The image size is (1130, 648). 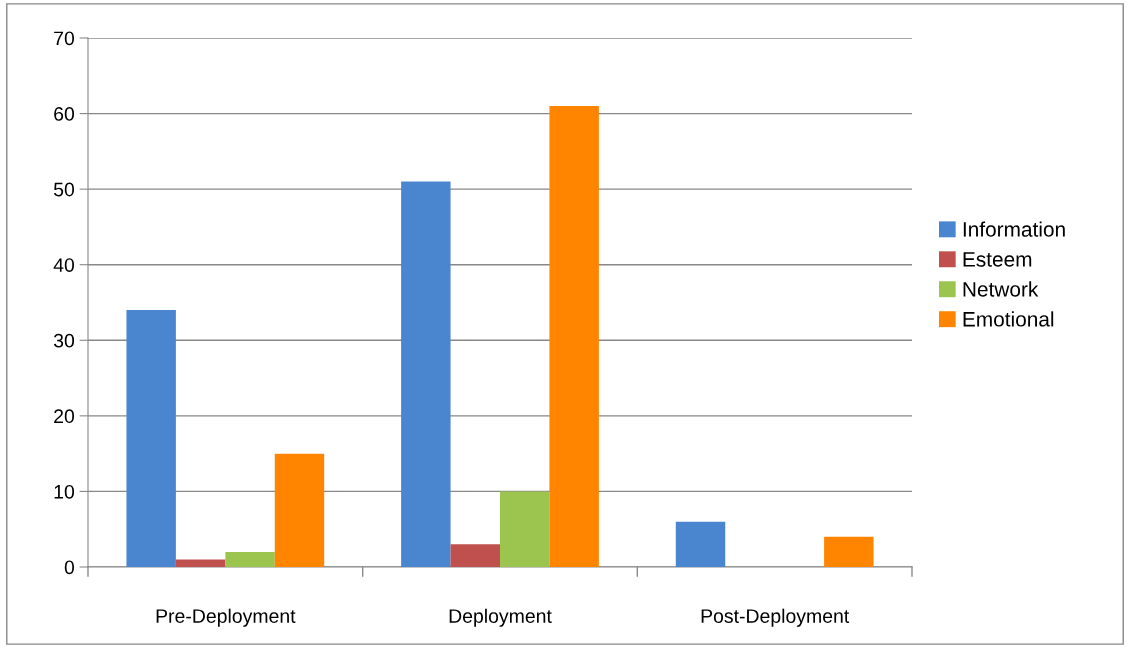 I want to click on x-tick-label: Pre-Deployment, so click(x=226, y=617).